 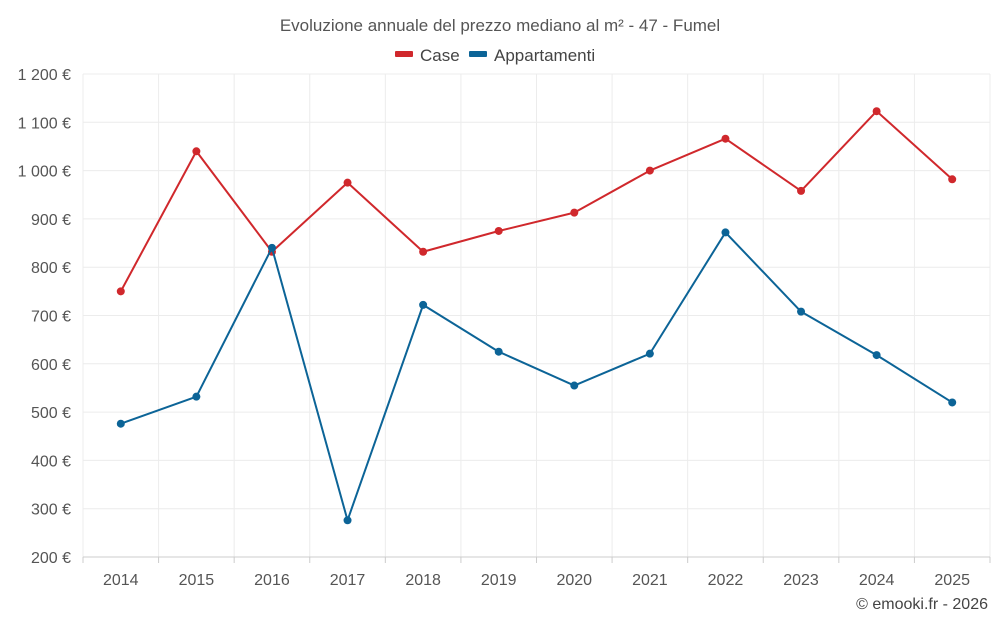 What do you see at coordinates (51, 461) in the screenshot?
I see `y-tick-label: 400 €` at bounding box center [51, 461].